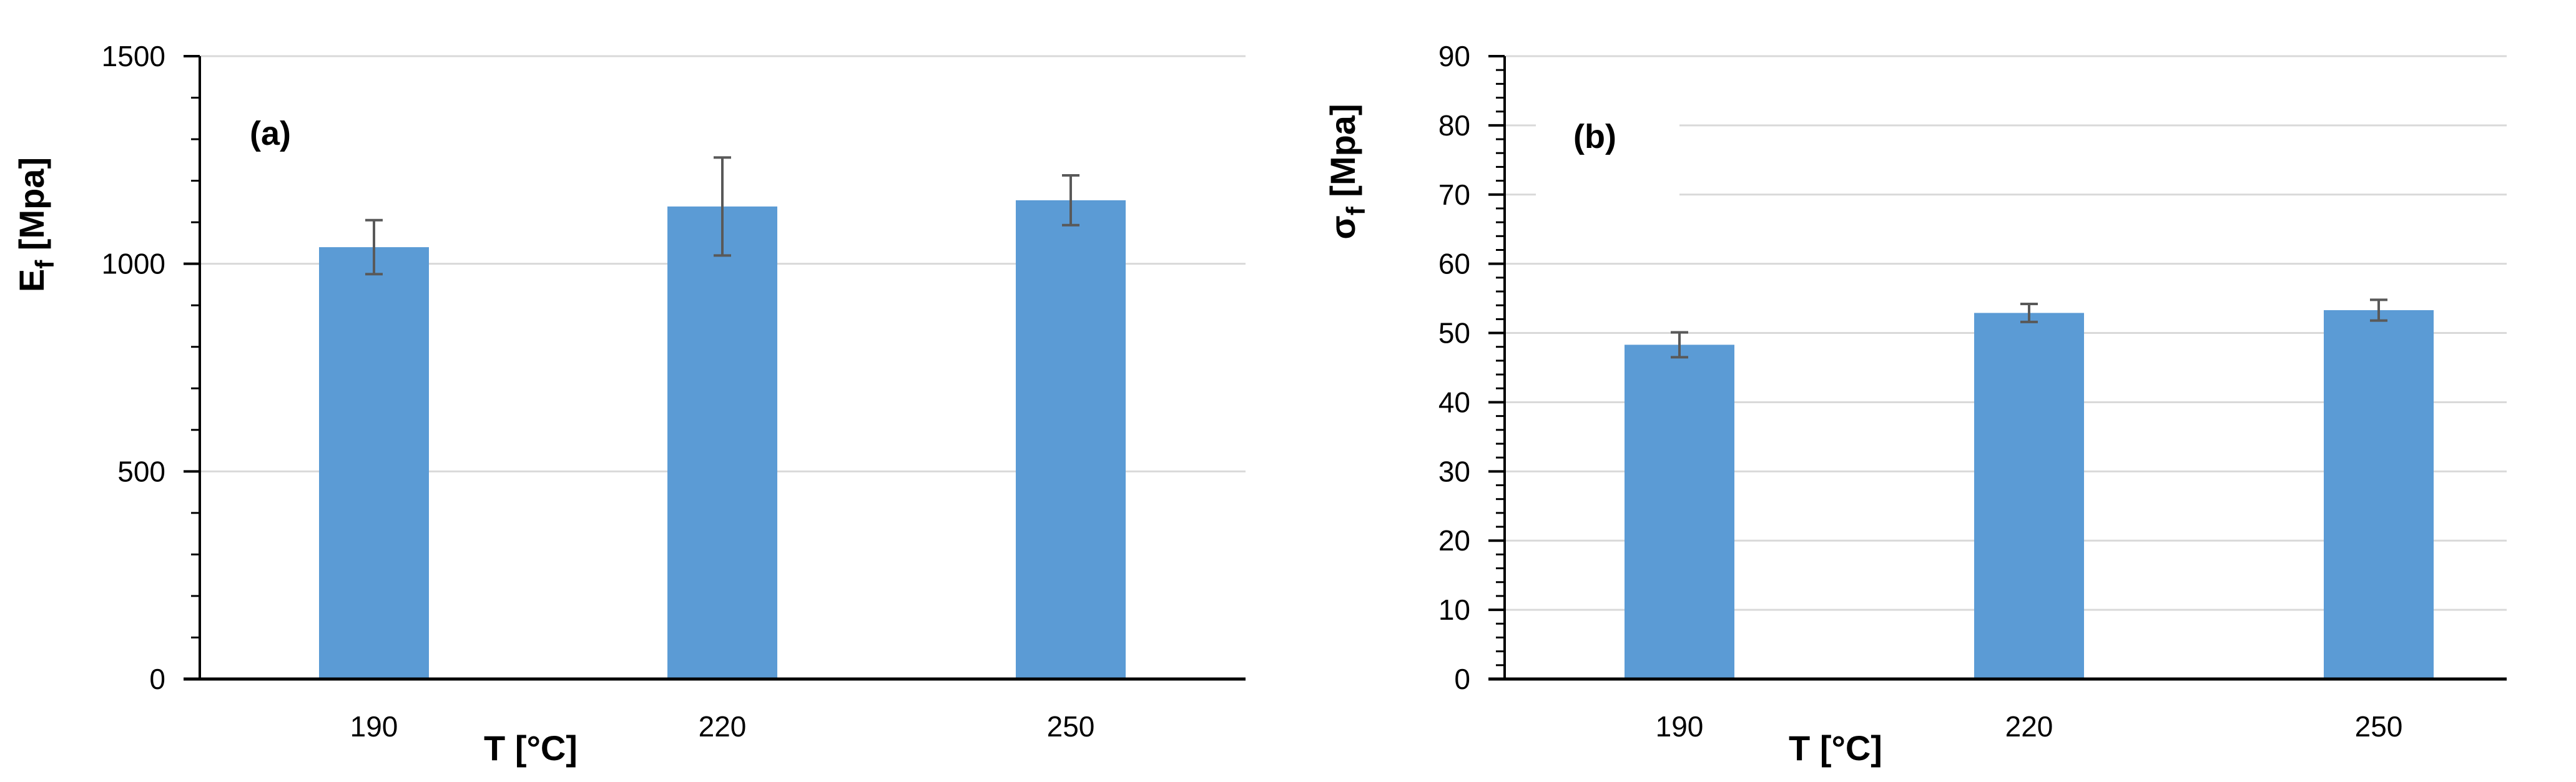  I want to click on label-background, so click(1607, 153).